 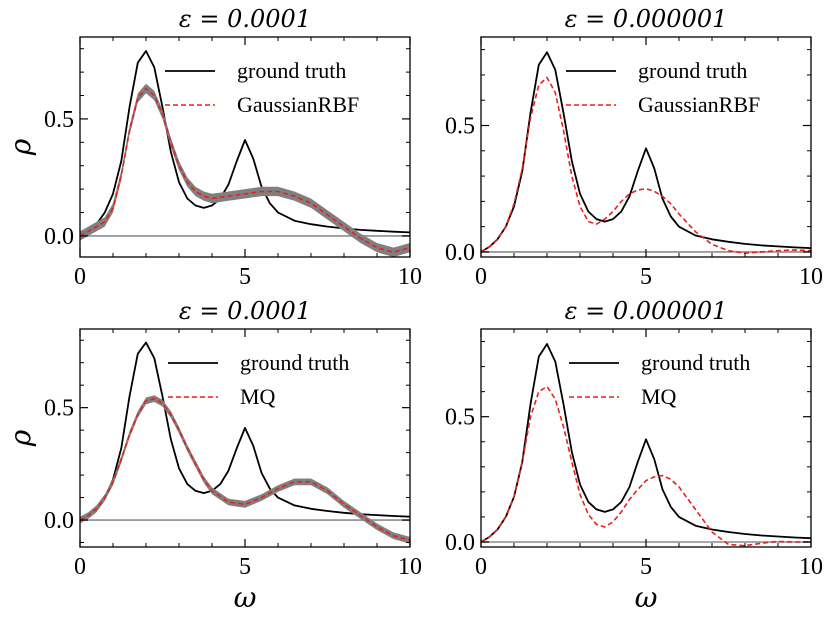 I want to click on series-line-ground-truth, so click(x=245, y=143).